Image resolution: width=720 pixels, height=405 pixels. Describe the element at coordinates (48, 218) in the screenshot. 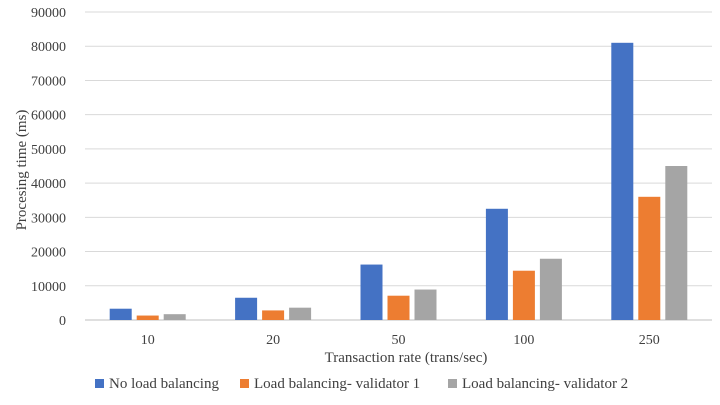

I see `y-tick-label: 30000` at that location.